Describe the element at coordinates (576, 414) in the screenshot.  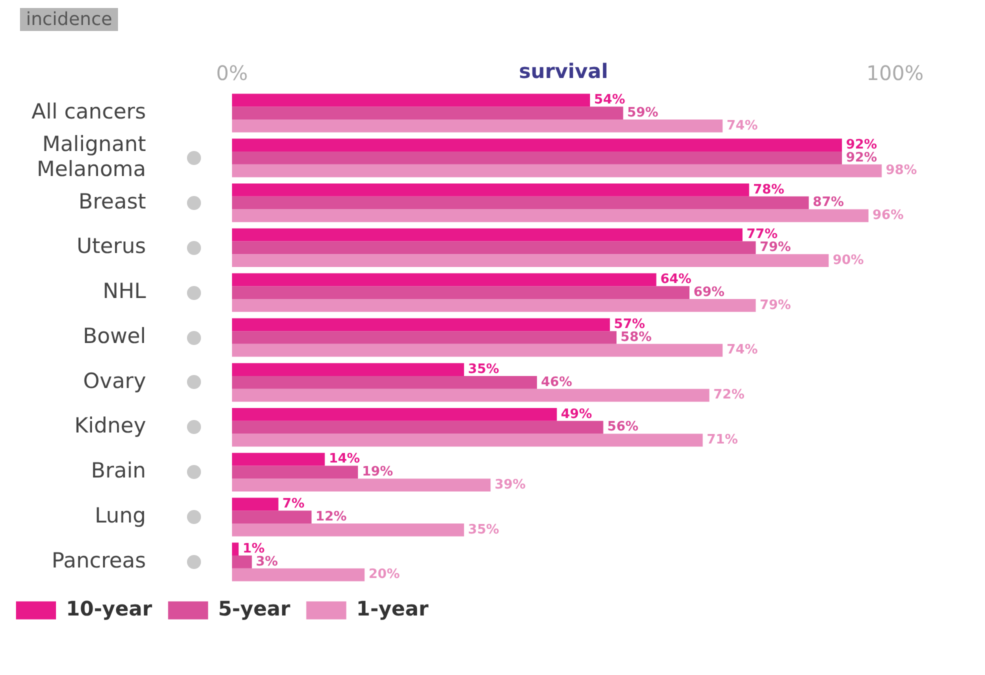
I see `data-label: 49%` at that location.